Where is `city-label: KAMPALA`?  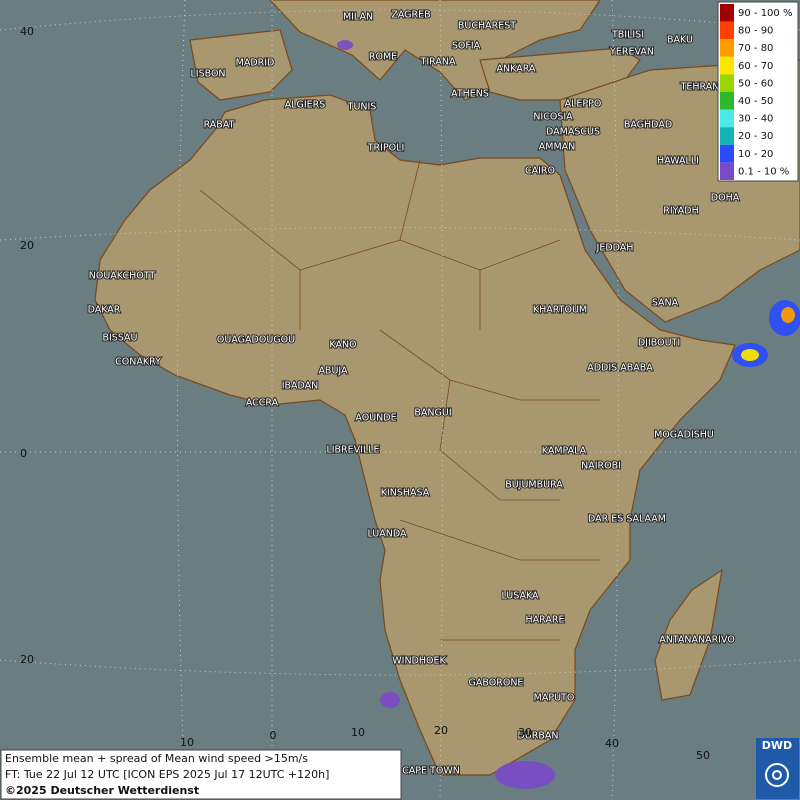 city-label: KAMPALA is located at coordinates (564, 451).